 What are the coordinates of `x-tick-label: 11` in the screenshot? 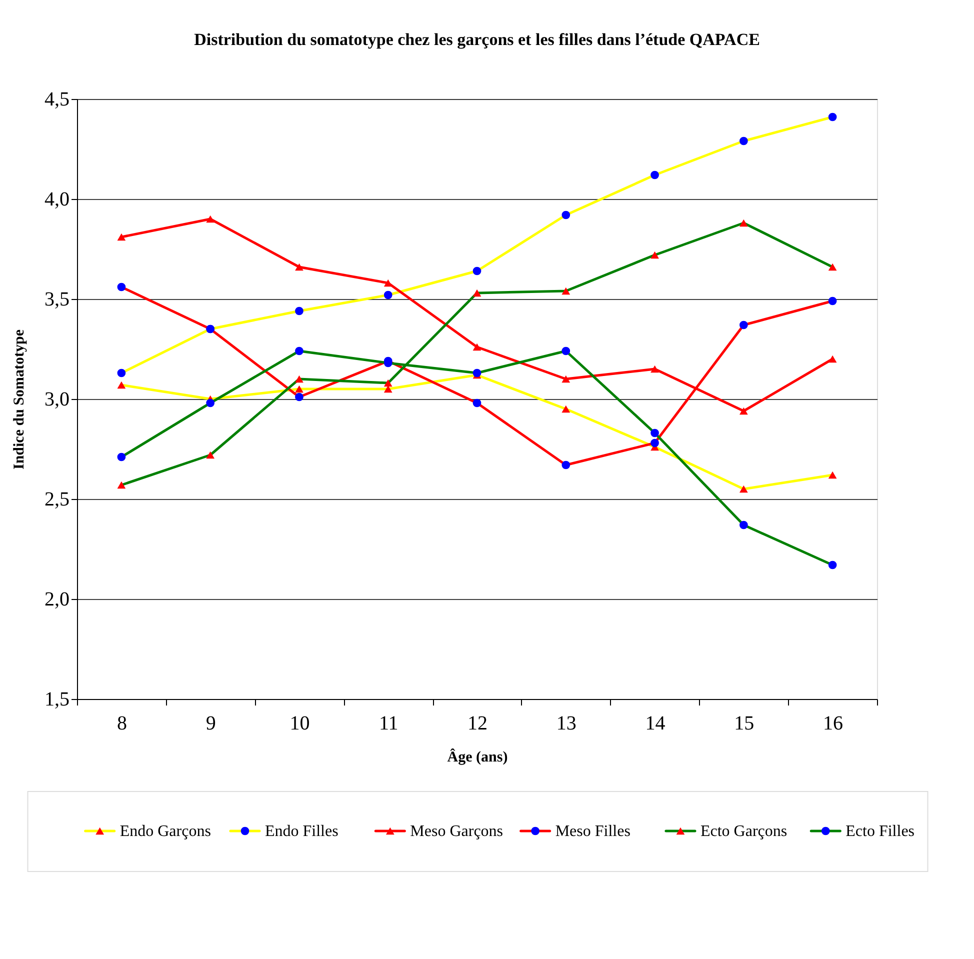 It's located at (388, 723).